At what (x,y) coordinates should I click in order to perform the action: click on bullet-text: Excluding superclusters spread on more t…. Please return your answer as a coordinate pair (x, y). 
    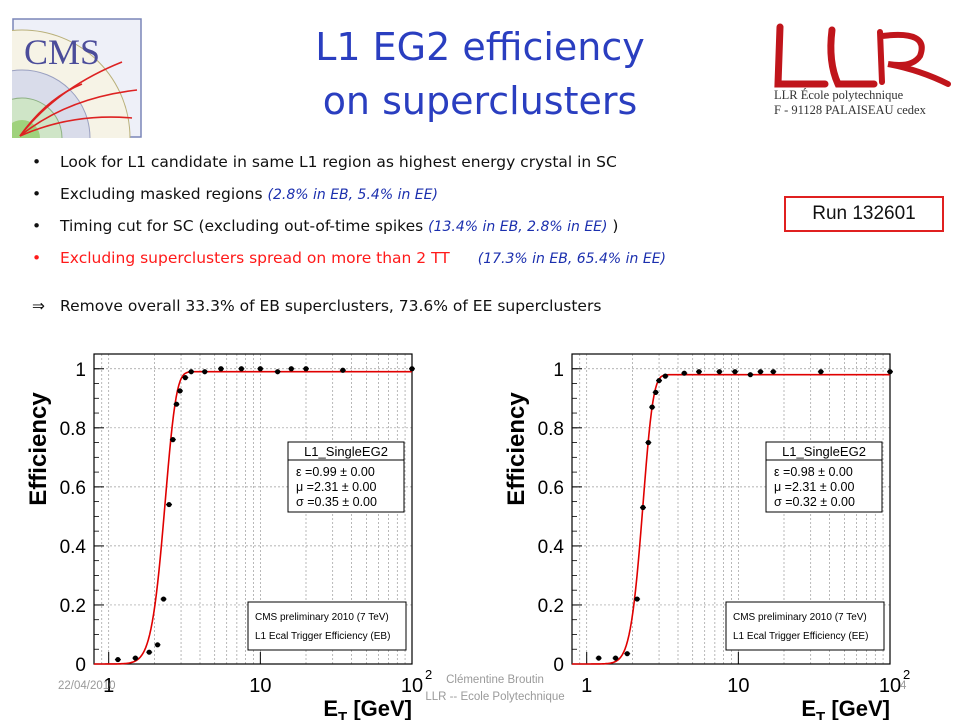
    Looking at the image, I should click on (255, 258).